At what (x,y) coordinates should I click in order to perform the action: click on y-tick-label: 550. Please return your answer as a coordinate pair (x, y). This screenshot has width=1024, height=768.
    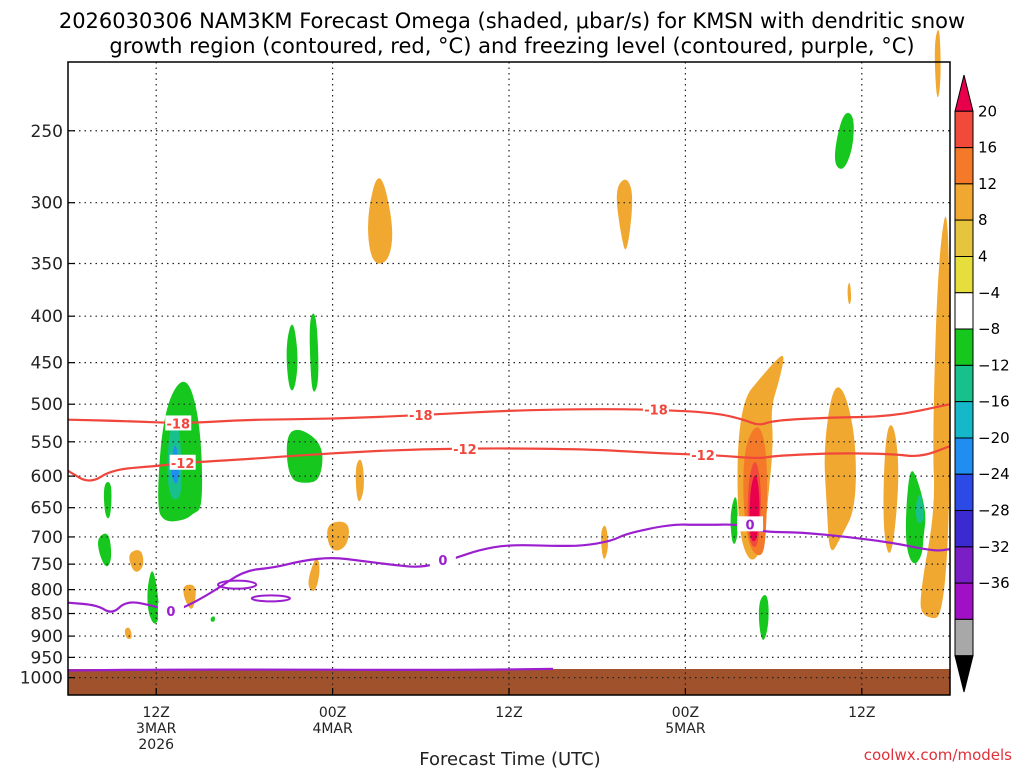
    Looking at the image, I should click on (47, 443).